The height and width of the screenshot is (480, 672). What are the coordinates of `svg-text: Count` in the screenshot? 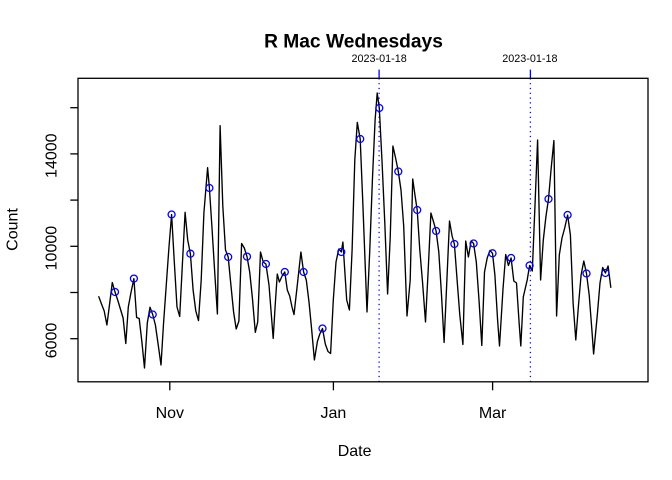 It's located at (13, 229).